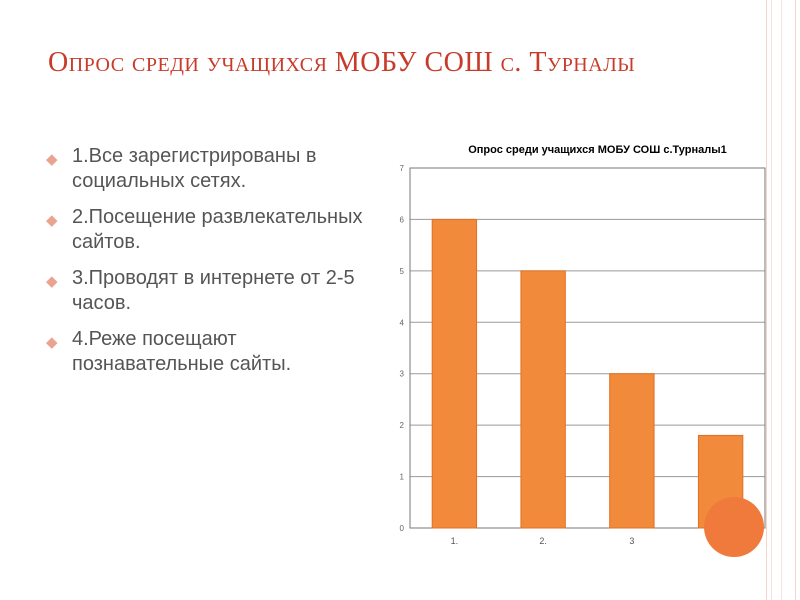 Image resolution: width=800 pixels, height=600 pixels. I want to click on bullet-text: 3.Проводят в интернете от 2-5 часов., so click(213, 290).